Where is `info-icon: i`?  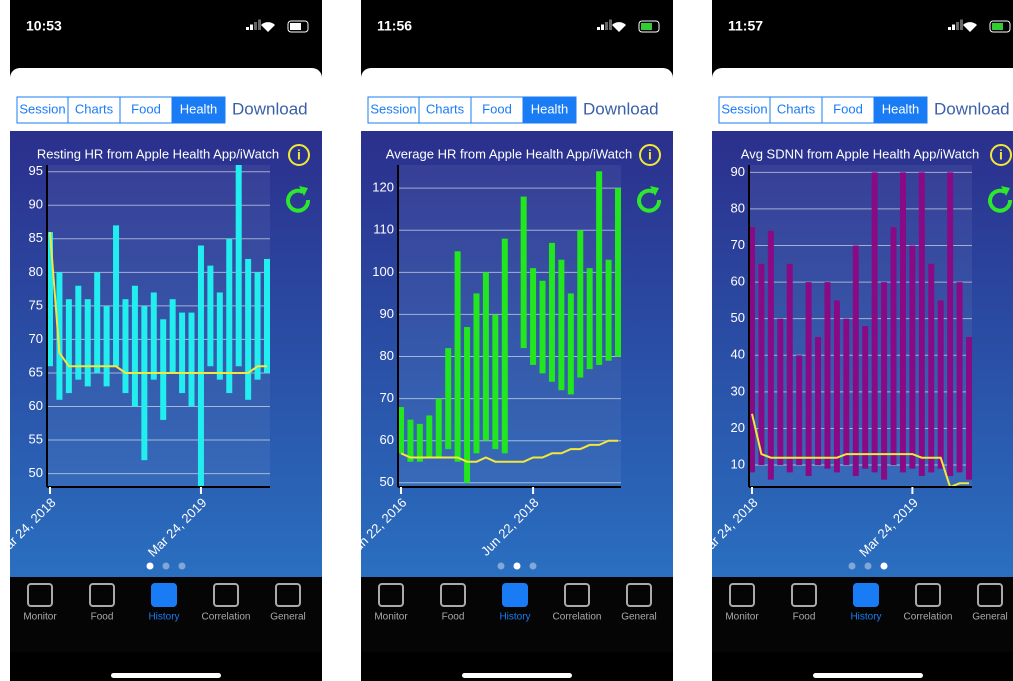
info-icon: i is located at coordinates (1001, 155).